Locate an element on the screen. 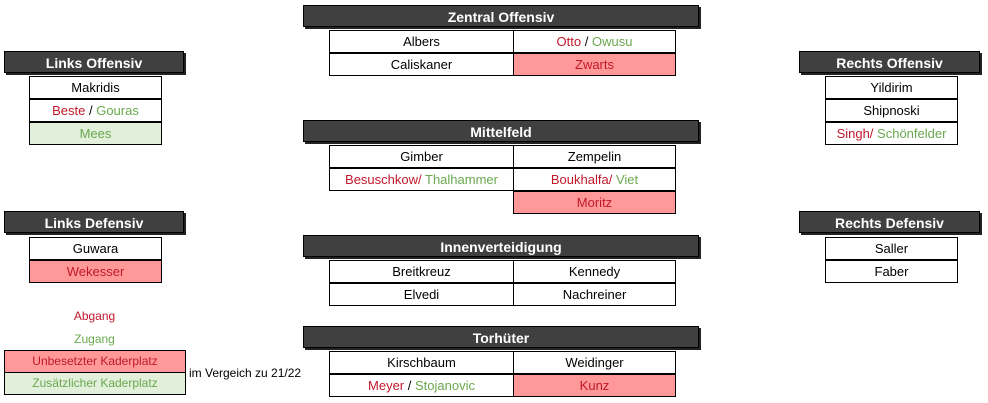 The image size is (988, 403). rechts-offensiv-player-cell: Shipnoski is located at coordinates (891, 110).